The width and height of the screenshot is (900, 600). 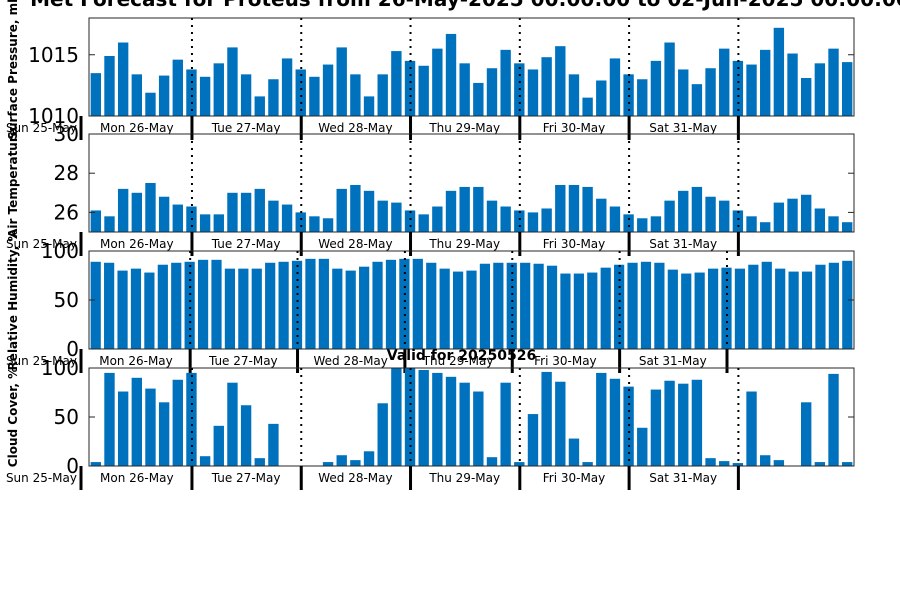 What do you see at coordinates (66, 417) in the screenshot?
I see `y-tick-label: 50` at bounding box center [66, 417].